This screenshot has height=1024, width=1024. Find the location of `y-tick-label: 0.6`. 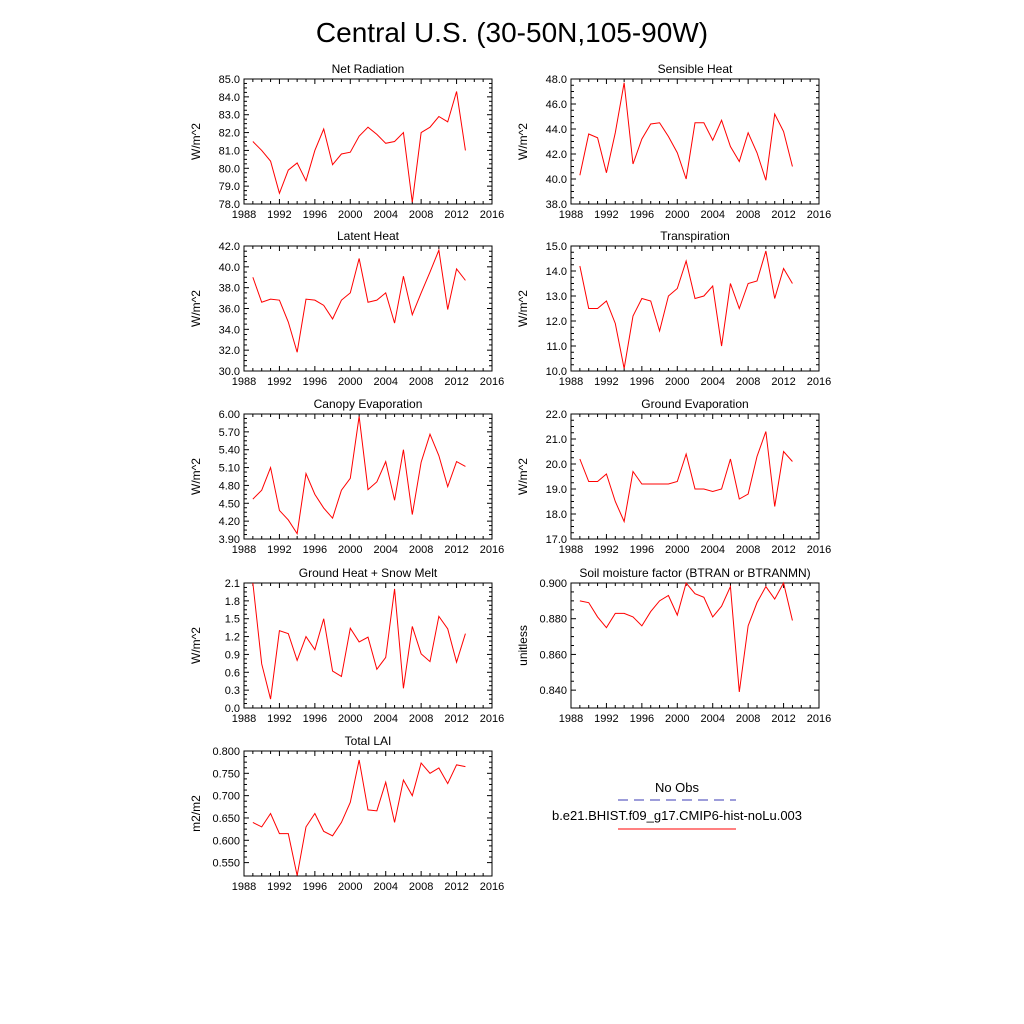

y-tick-label: 0.6 is located at coordinates (232, 673).